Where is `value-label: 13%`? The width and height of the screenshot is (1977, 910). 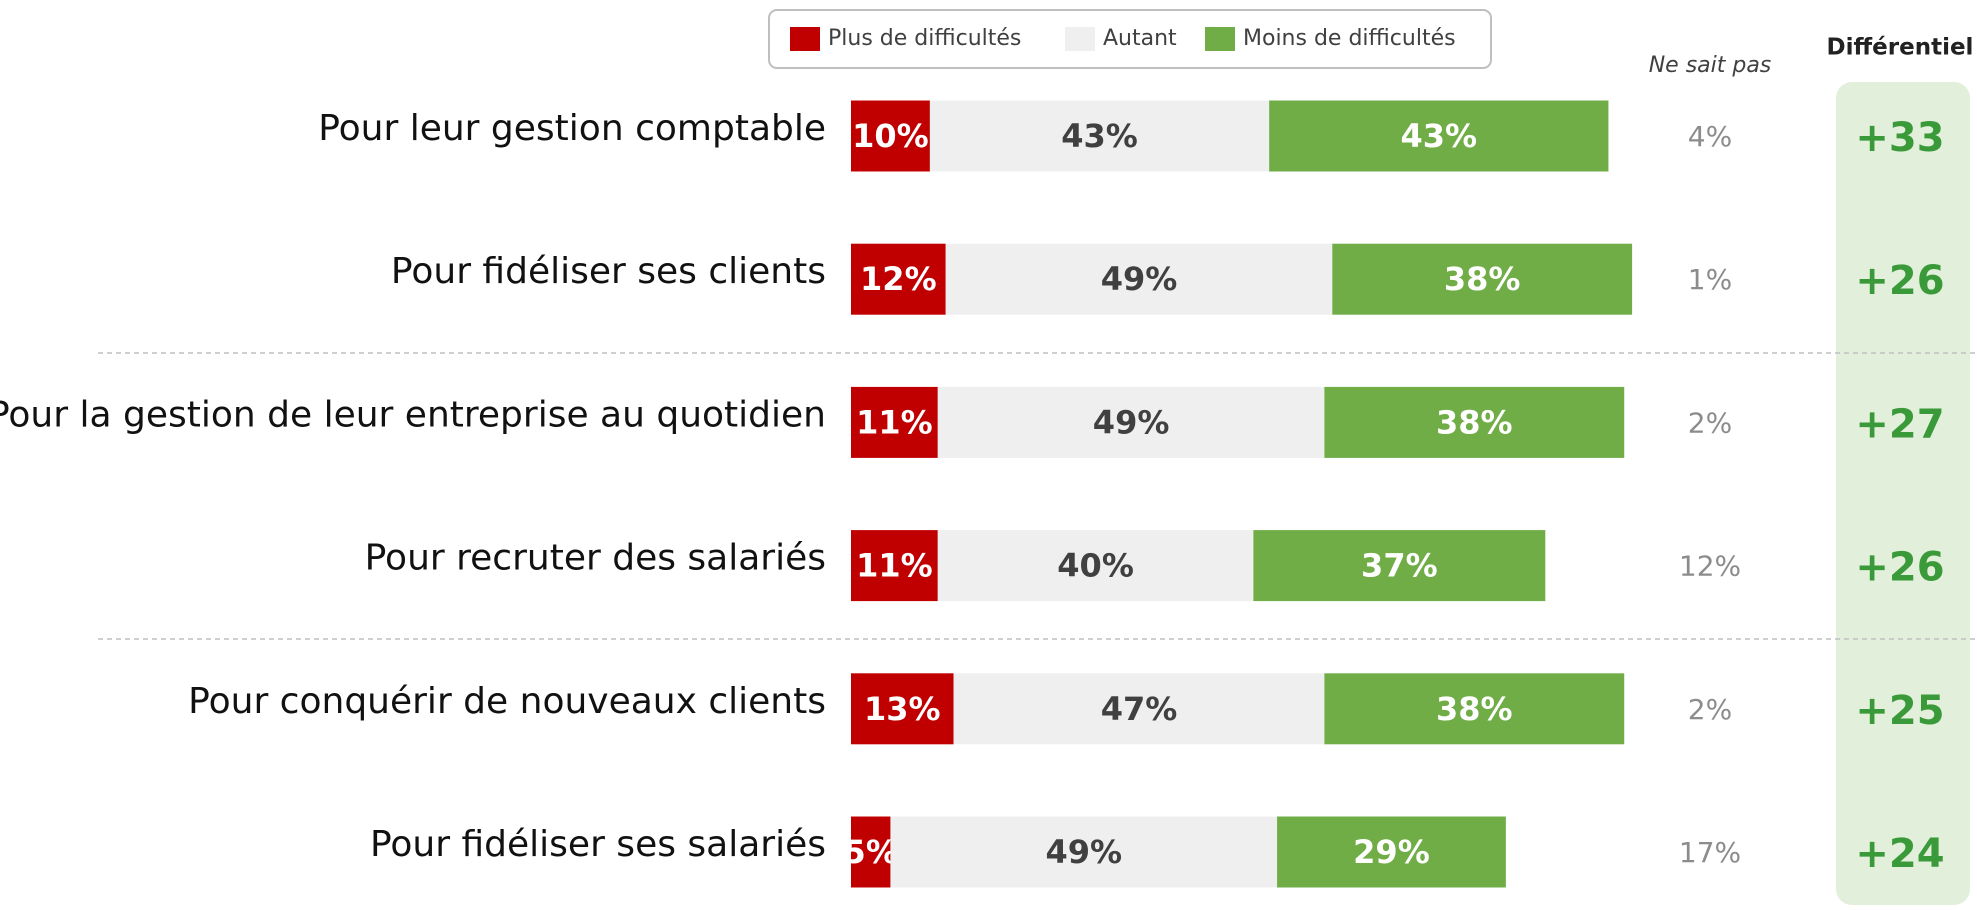 value-label: 13% is located at coordinates (902, 709).